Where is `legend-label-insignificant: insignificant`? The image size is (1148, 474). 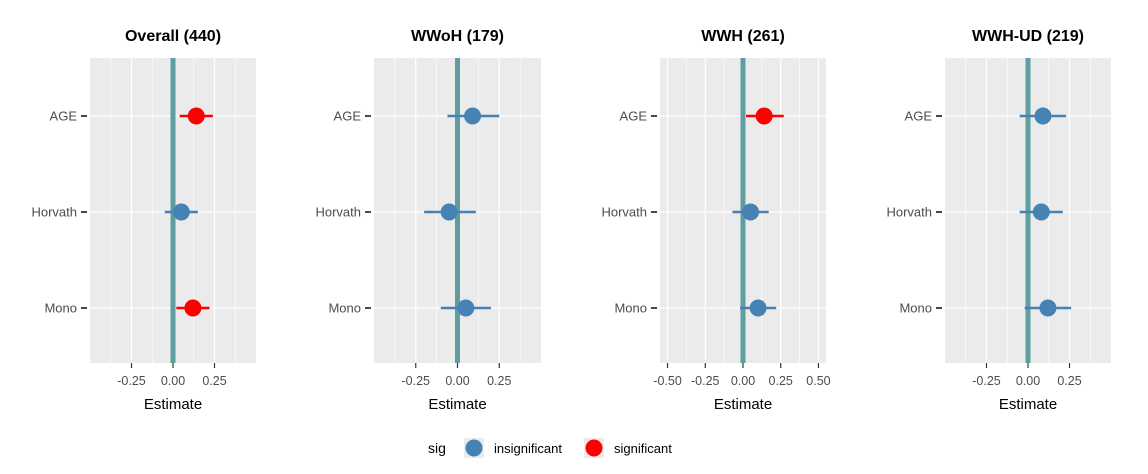 legend-label-insignificant: insignificant is located at coordinates (528, 448).